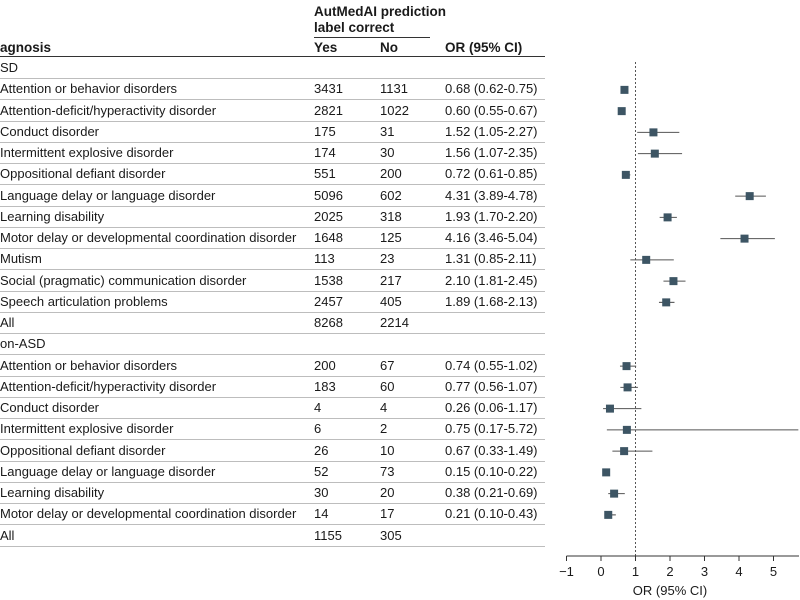  What do you see at coordinates (391, 195) in the screenshot?
I see `no-count: 602` at bounding box center [391, 195].